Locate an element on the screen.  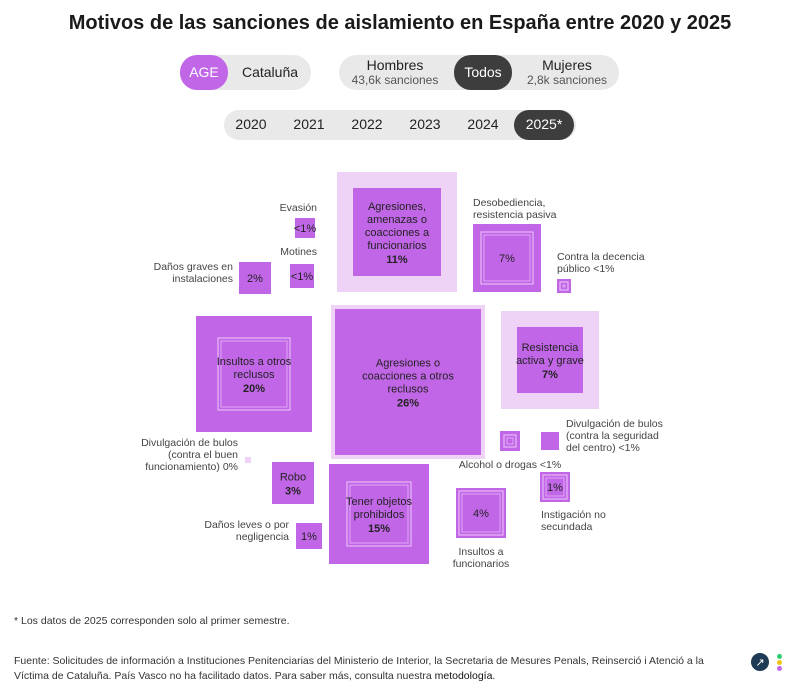
category-label: coacciones a is located at coordinates (397, 233).